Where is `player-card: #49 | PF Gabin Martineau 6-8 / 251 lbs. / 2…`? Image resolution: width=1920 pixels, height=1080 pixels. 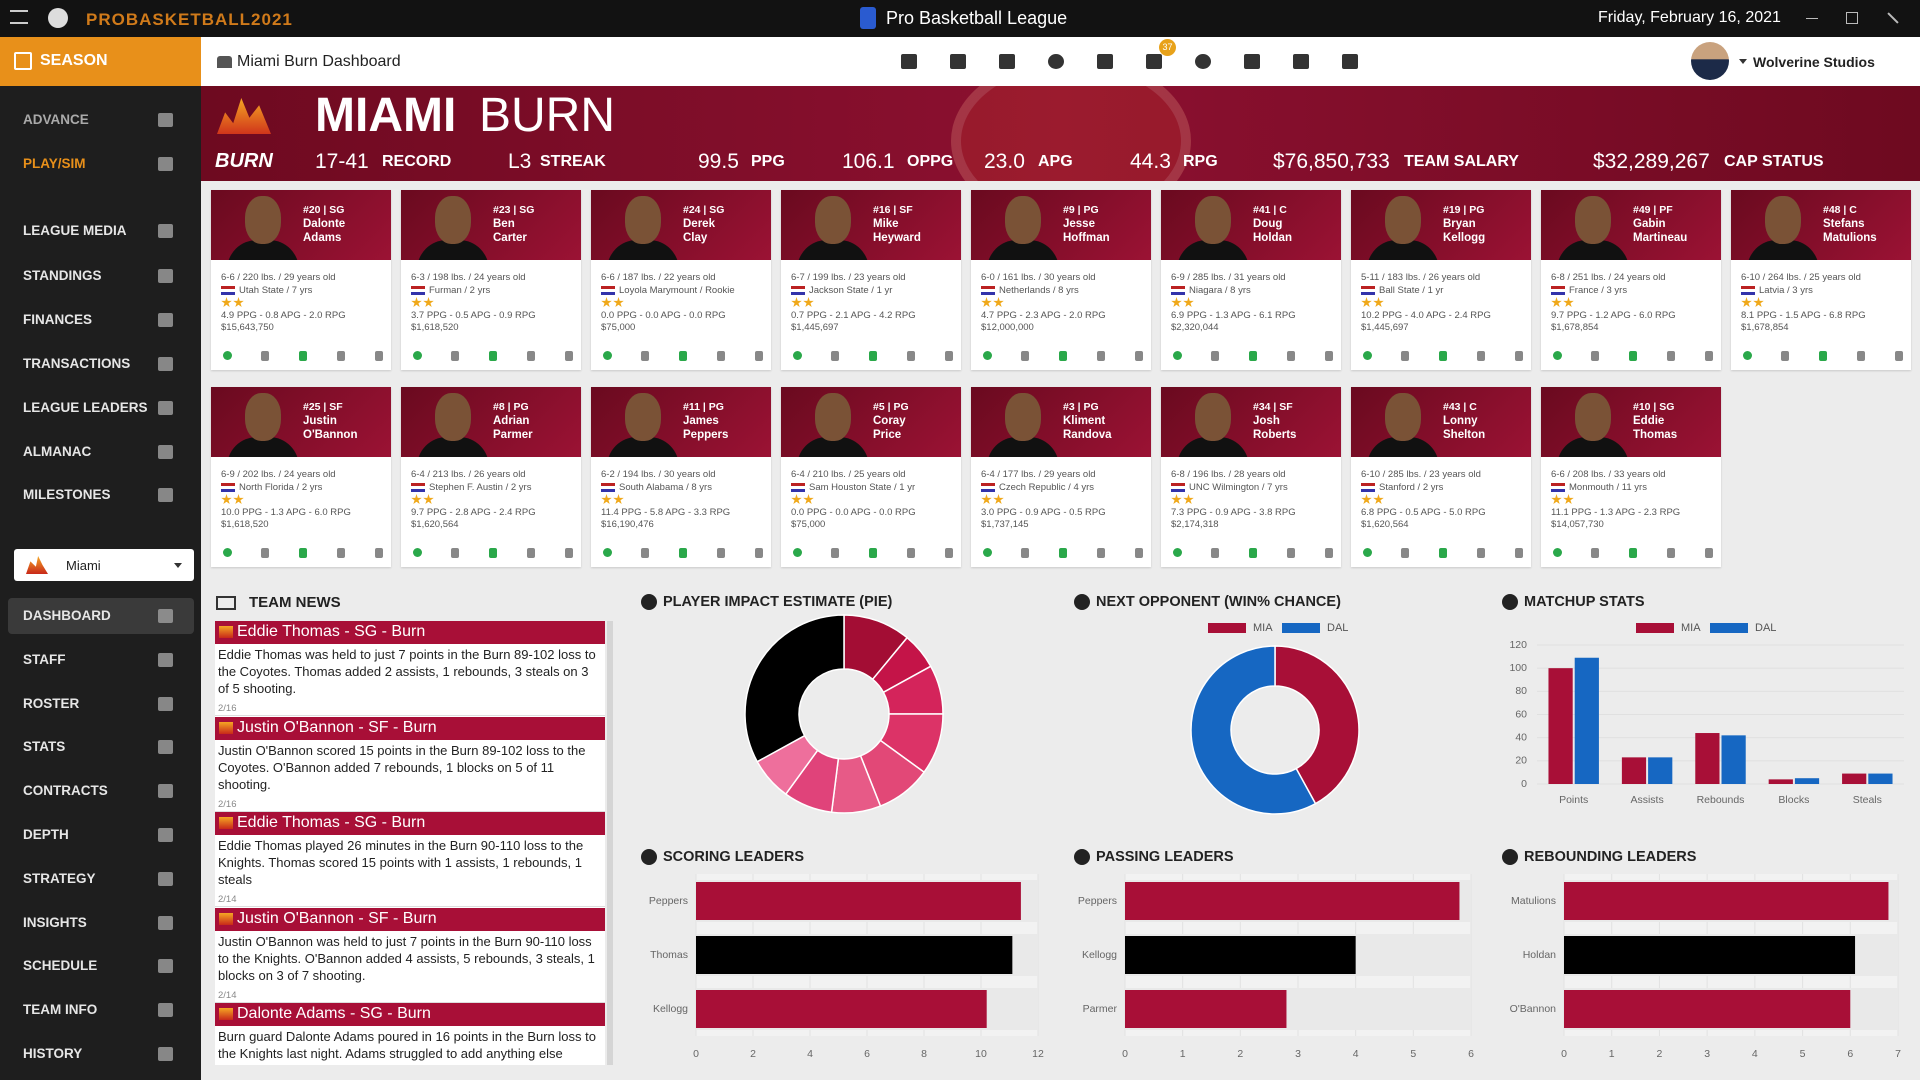 player-card: #49 | PF Gabin Martineau 6-8 / 251 lbs. / 2… is located at coordinates (1631, 280).